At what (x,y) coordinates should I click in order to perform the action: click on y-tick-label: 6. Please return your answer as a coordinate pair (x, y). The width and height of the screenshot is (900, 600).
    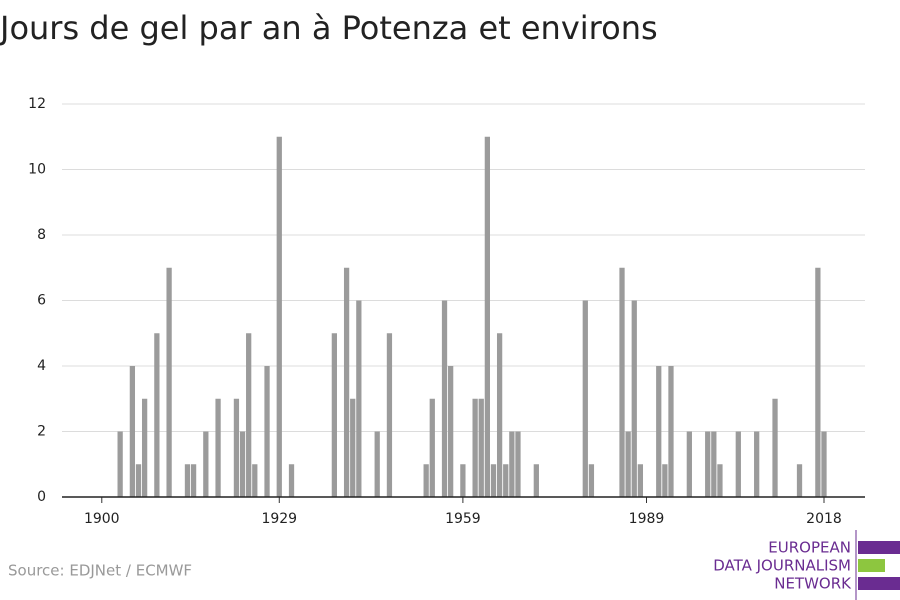
    Looking at the image, I should click on (41, 301).